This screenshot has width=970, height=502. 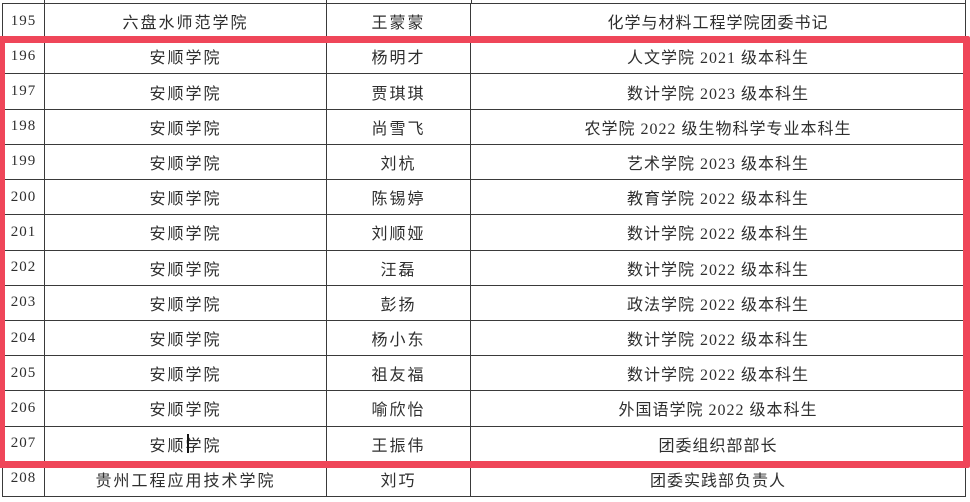 What do you see at coordinates (399, 338) in the screenshot?
I see `cell-person-name: 杨小东` at bounding box center [399, 338].